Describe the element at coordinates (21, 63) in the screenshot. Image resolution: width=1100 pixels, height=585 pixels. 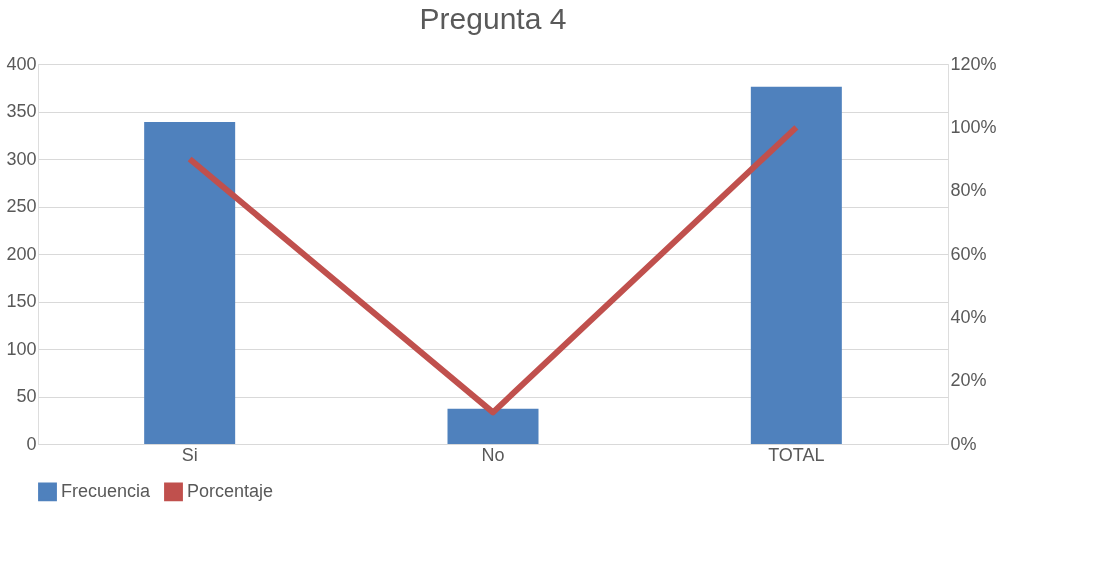
I see `y-tick-label: 400` at that location.